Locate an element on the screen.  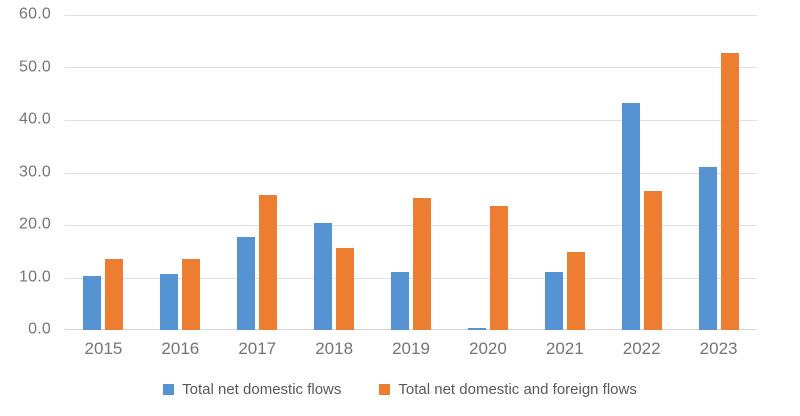
legend-item: Total net domestic and foreign flows is located at coordinates (508, 389).